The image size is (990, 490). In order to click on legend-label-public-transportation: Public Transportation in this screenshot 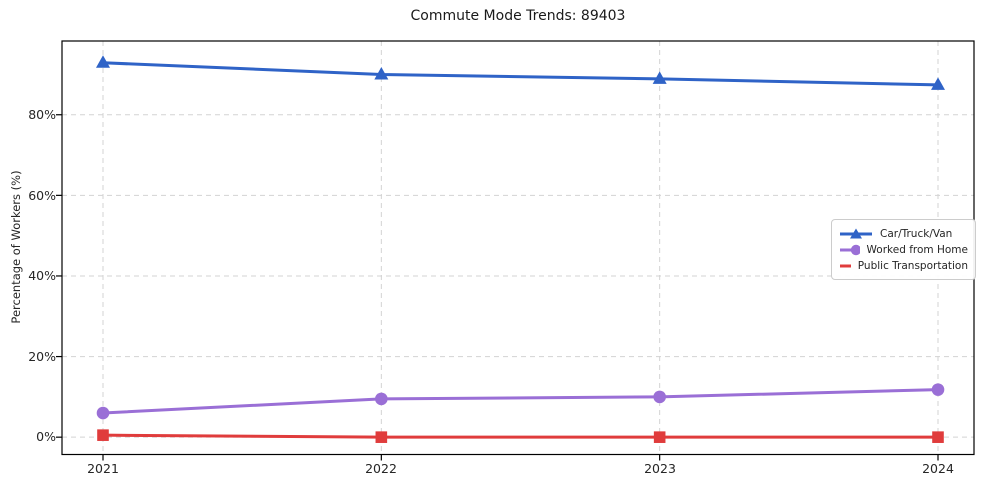, I will do `click(912, 265)`.